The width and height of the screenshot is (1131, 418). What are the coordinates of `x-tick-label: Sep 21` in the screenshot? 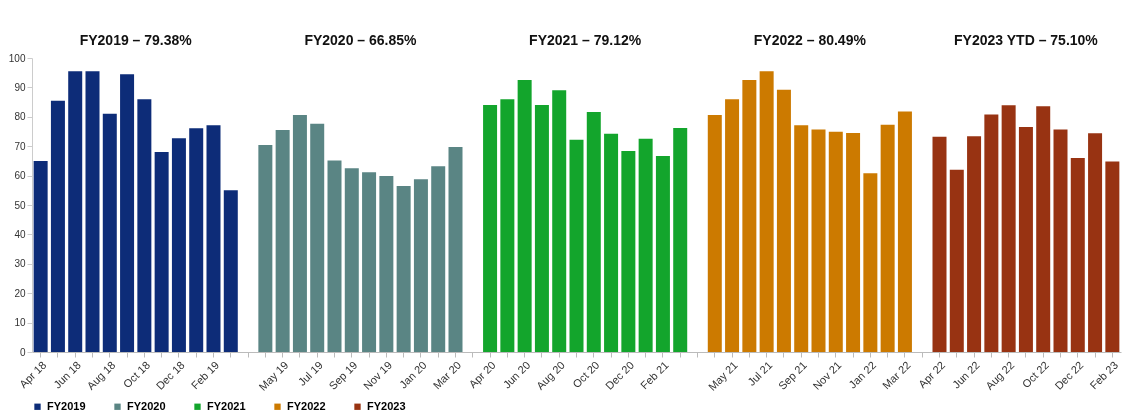 It's located at (792, 375).